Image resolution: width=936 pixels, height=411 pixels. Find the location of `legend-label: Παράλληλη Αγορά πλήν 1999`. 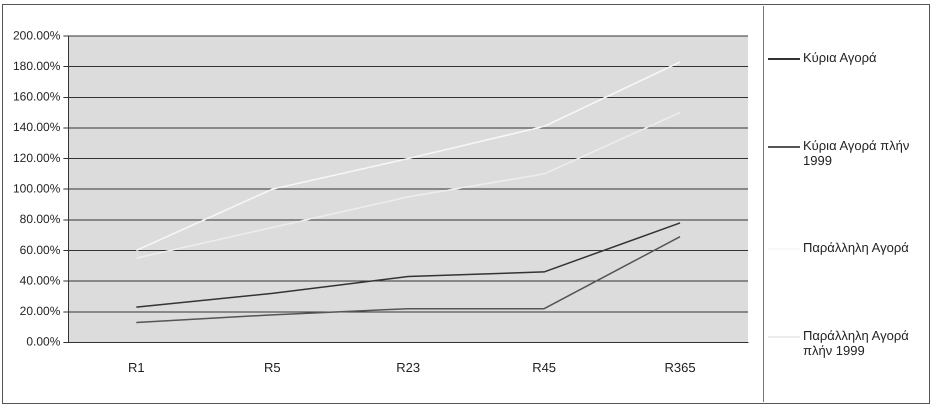

legend-label: Παράλληλη Αγορά πλήν 1999 is located at coordinates (856, 343).